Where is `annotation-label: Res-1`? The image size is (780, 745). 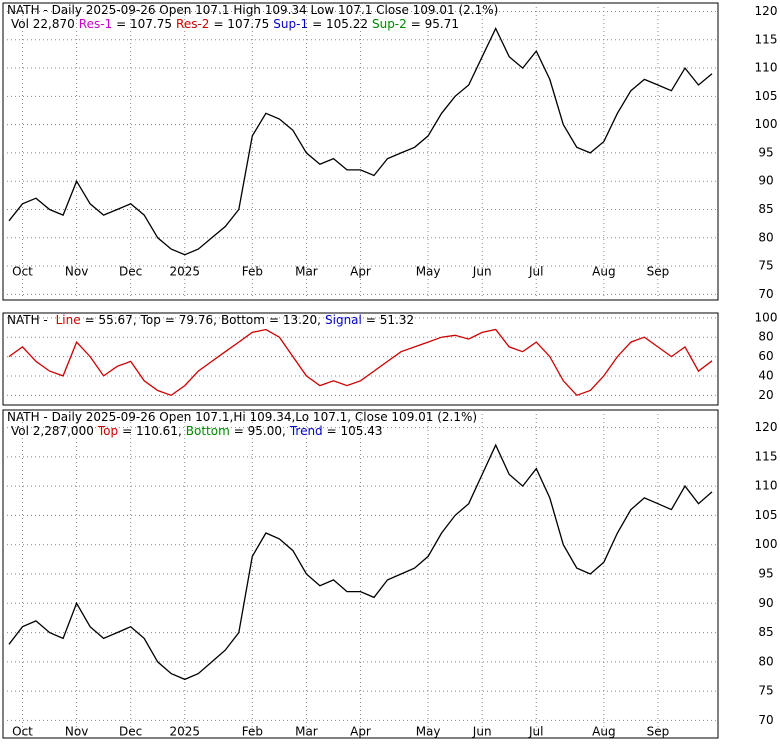
annotation-label: Res-1 is located at coordinates (95, 24).